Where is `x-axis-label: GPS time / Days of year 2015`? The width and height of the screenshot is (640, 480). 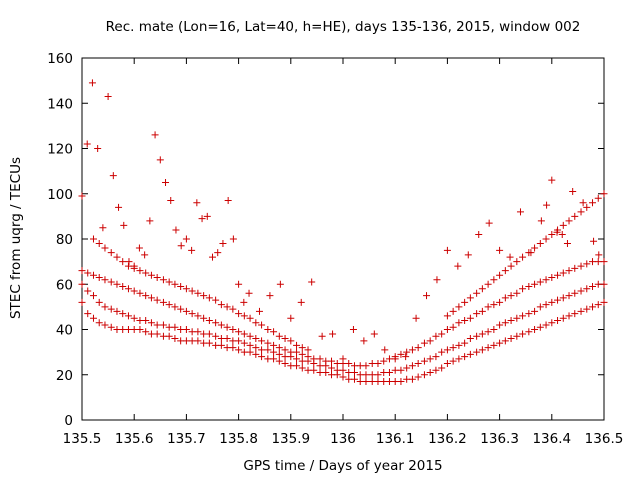
x-axis-label: GPS time / Days of year 2015 is located at coordinates (342, 466).